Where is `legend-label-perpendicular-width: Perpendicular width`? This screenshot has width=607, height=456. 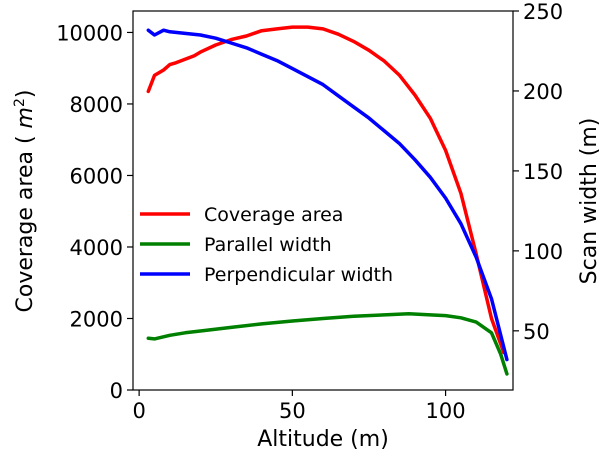 legend-label-perpendicular-width: Perpendicular width is located at coordinates (298, 275).